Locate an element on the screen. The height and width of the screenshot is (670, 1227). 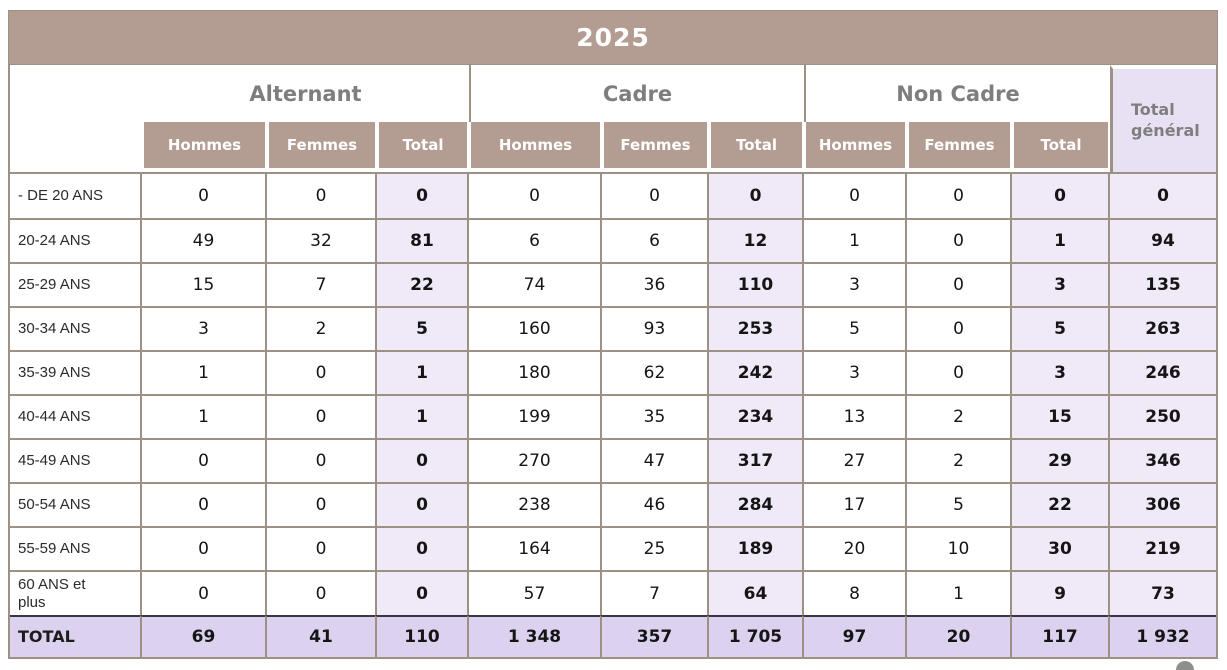
group-header-alternant: Alternant is located at coordinates (305, 93).